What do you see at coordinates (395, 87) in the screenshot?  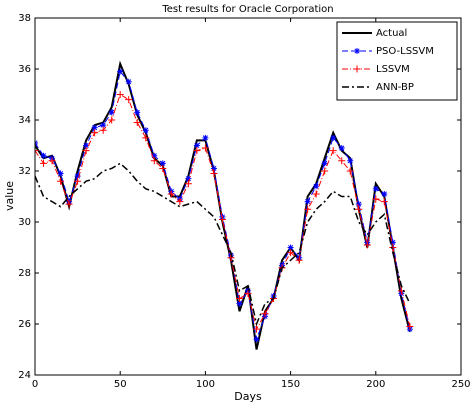 I see `legend-label: ANN-BP` at bounding box center [395, 87].